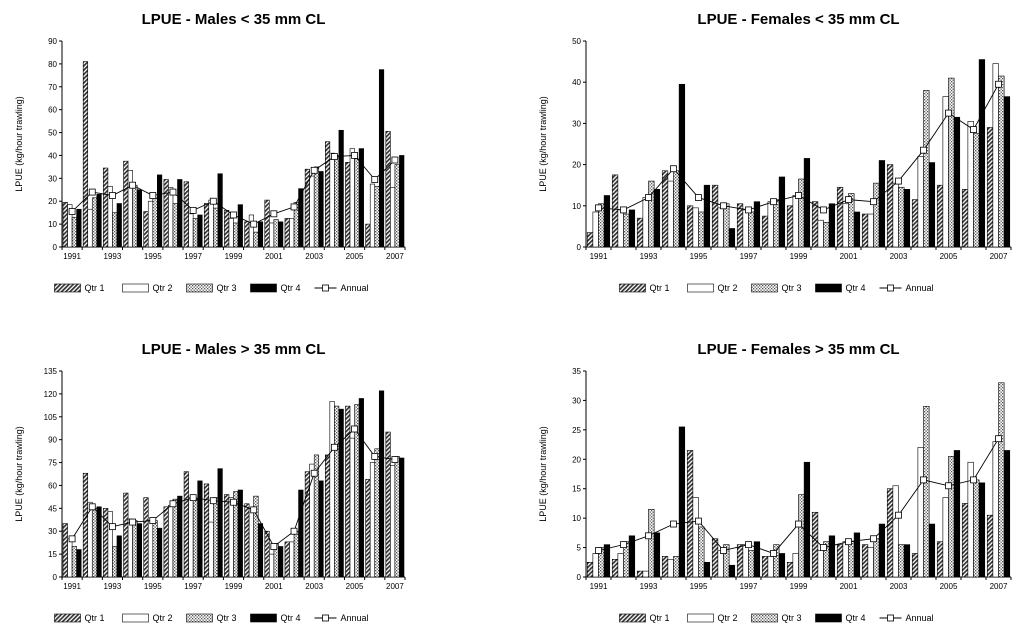 The width and height of the screenshot is (1018, 637). I want to click on annual-marker-1992, so click(624, 210).